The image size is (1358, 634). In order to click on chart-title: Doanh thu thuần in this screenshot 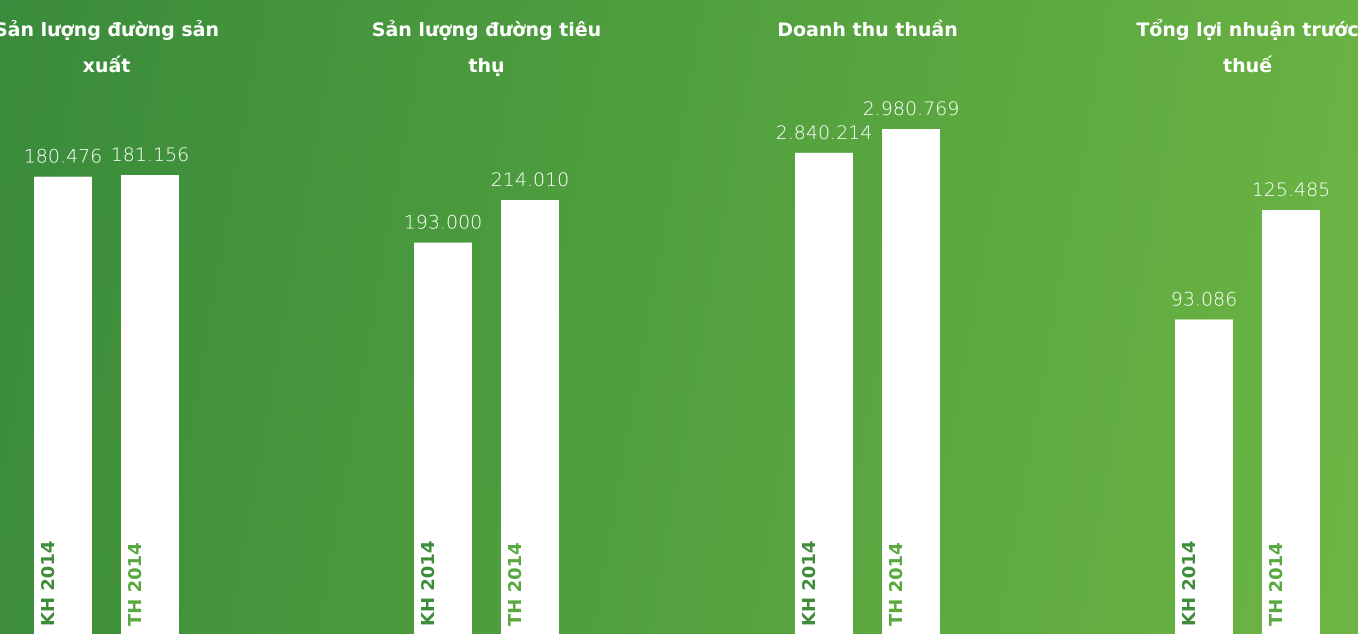, I will do `click(867, 30)`.